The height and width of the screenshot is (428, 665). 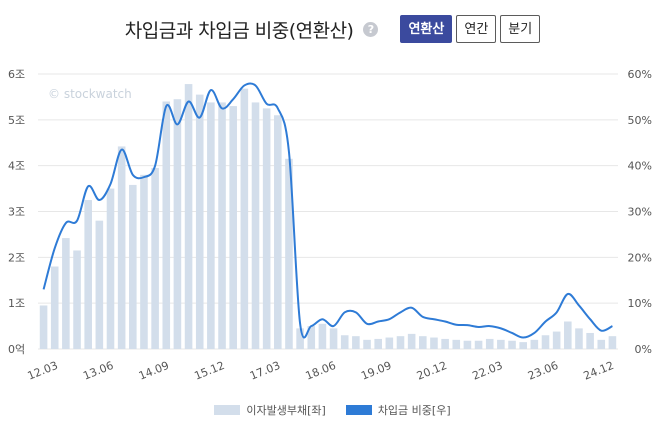 I want to click on tab-yearly: 연간, so click(x=476, y=29).